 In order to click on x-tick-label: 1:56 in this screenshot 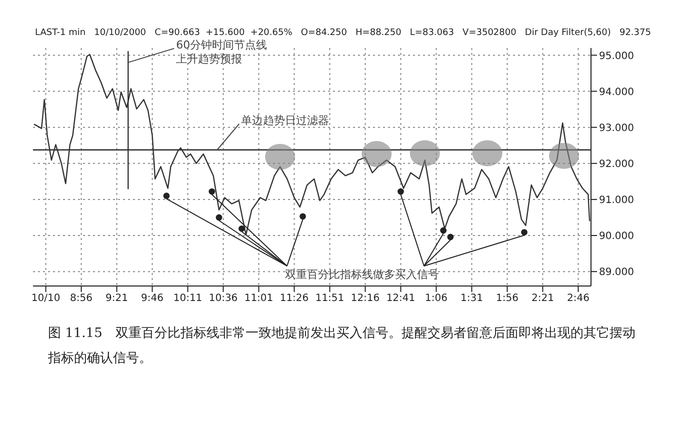, I will do `click(507, 298)`.